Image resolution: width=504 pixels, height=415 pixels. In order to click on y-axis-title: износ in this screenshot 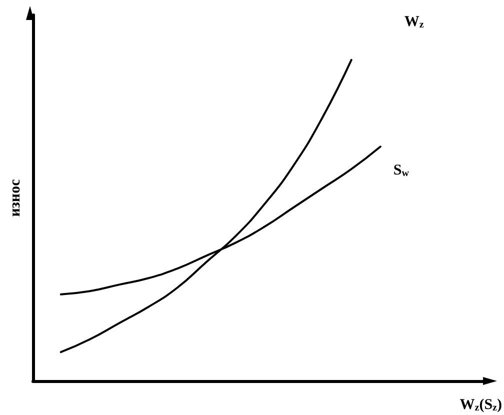, I will do `click(16, 197)`.